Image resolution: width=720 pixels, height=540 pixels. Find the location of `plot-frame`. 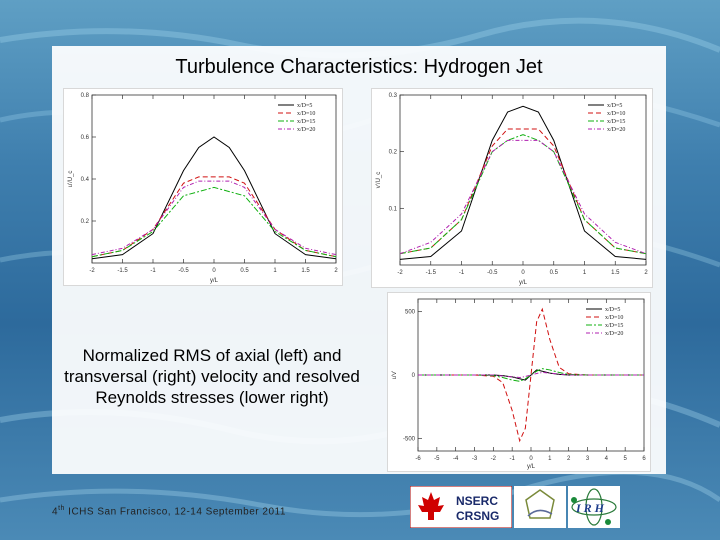

plot-frame is located at coordinates (523, 180).